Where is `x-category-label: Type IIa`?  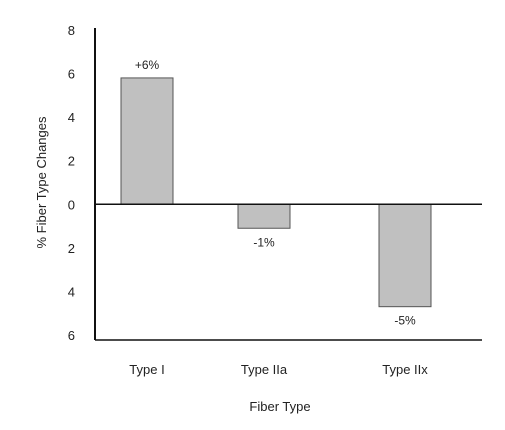 x-category-label: Type IIa is located at coordinates (264, 369).